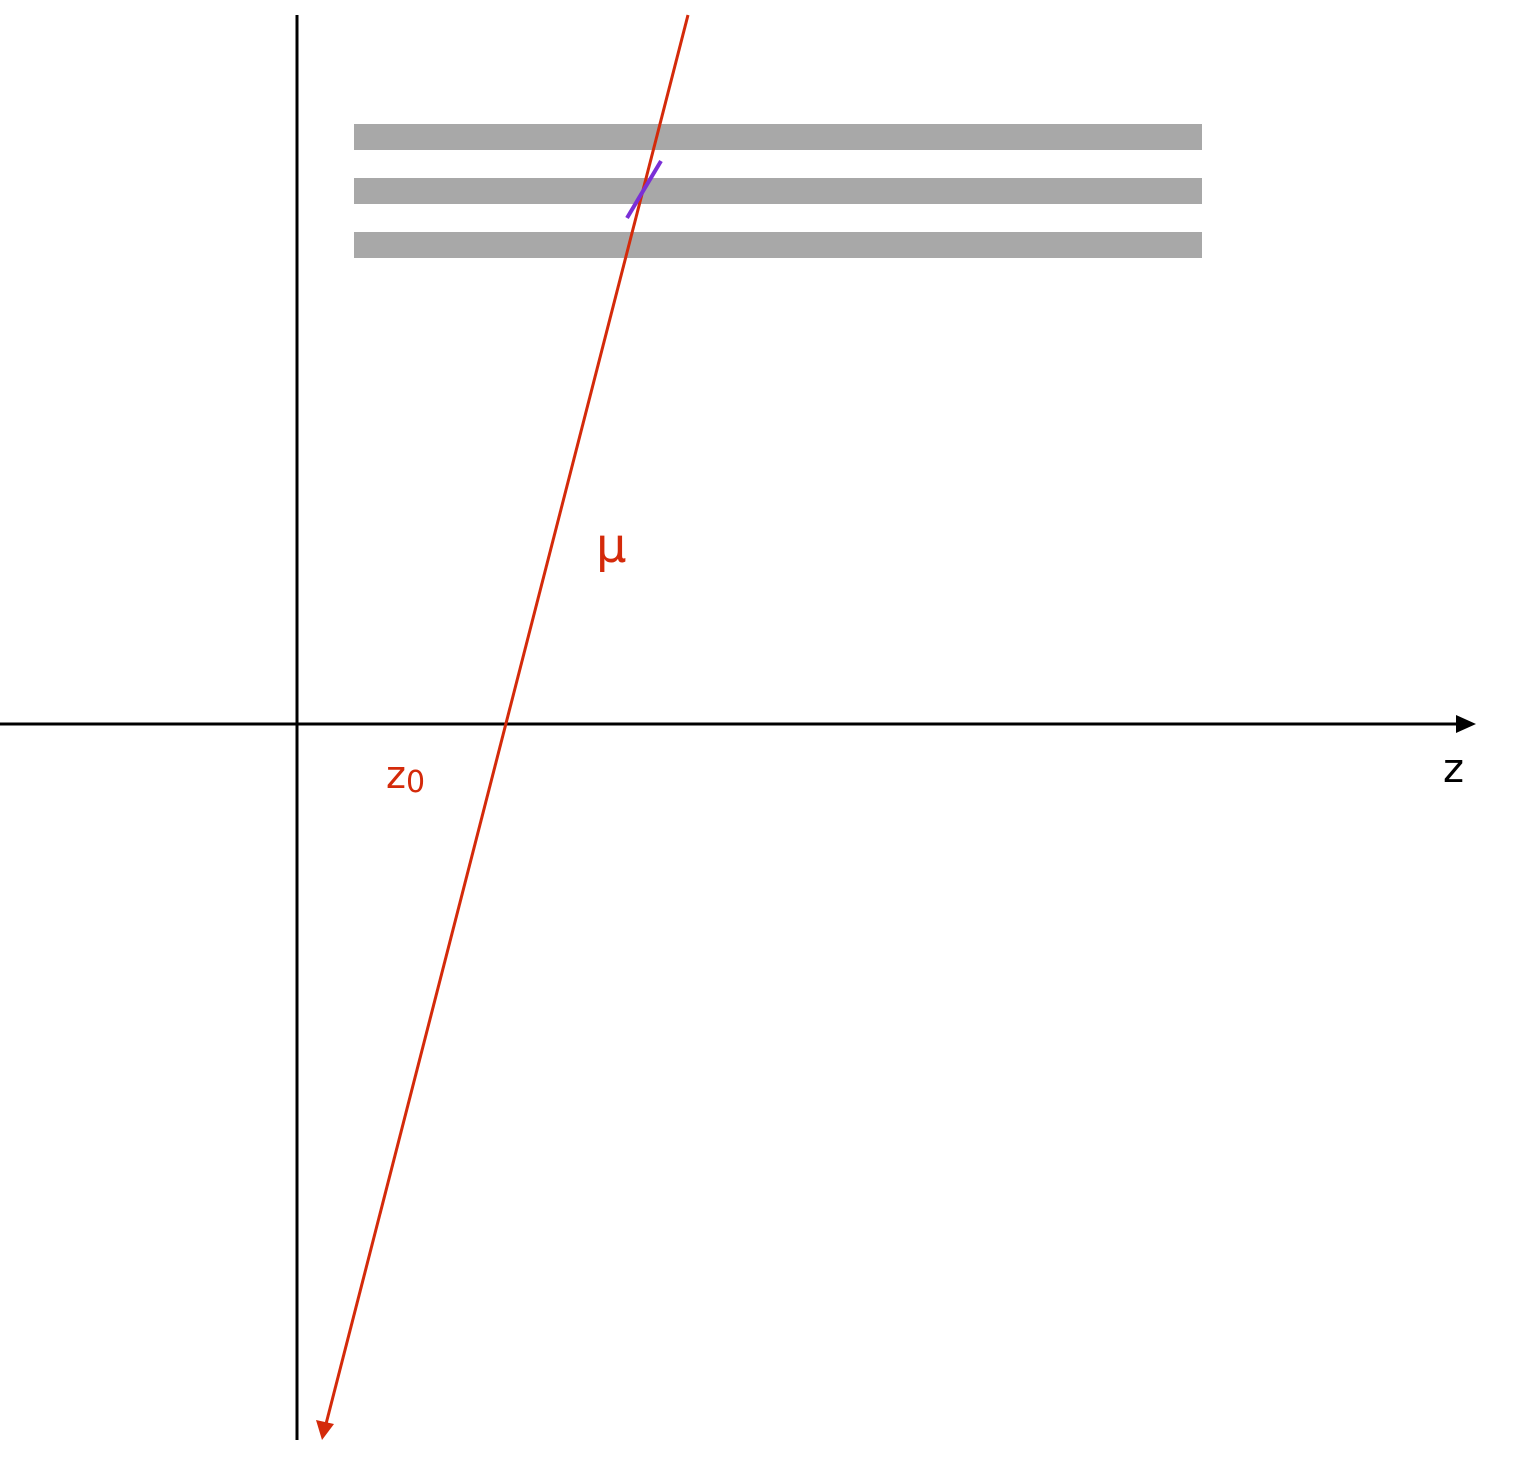 Image resolution: width=1518 pixels, height=1458 pixels. I want to click on intercept-label-sub: 0, so click(415, 782).